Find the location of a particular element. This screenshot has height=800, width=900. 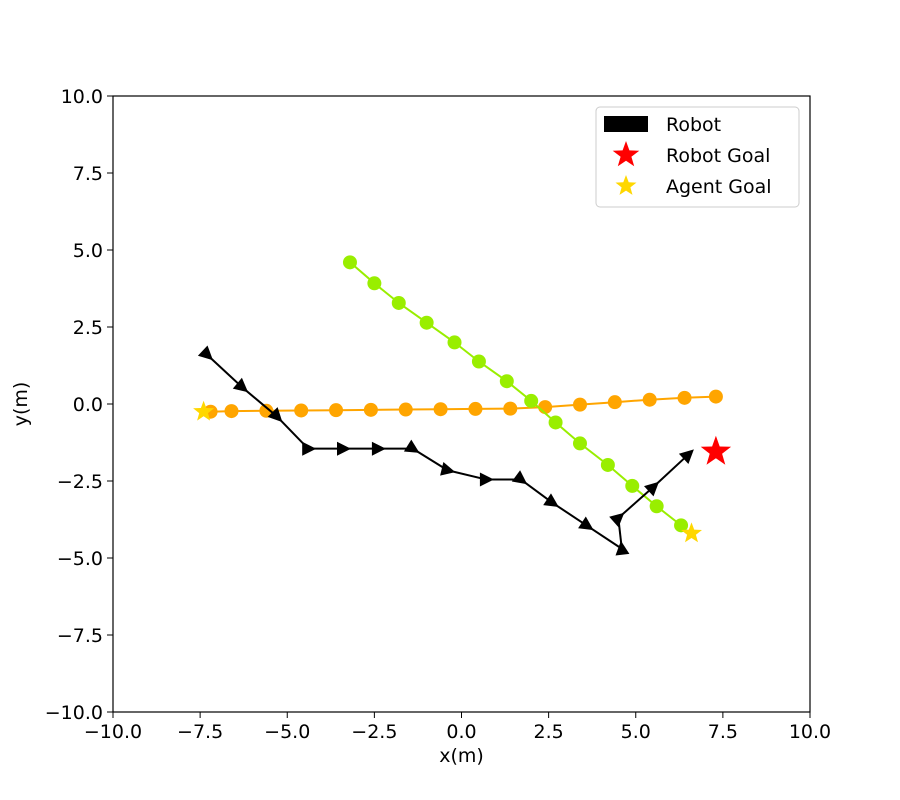

y-tick-label: 7.5 is located at coordinates (88, 174).